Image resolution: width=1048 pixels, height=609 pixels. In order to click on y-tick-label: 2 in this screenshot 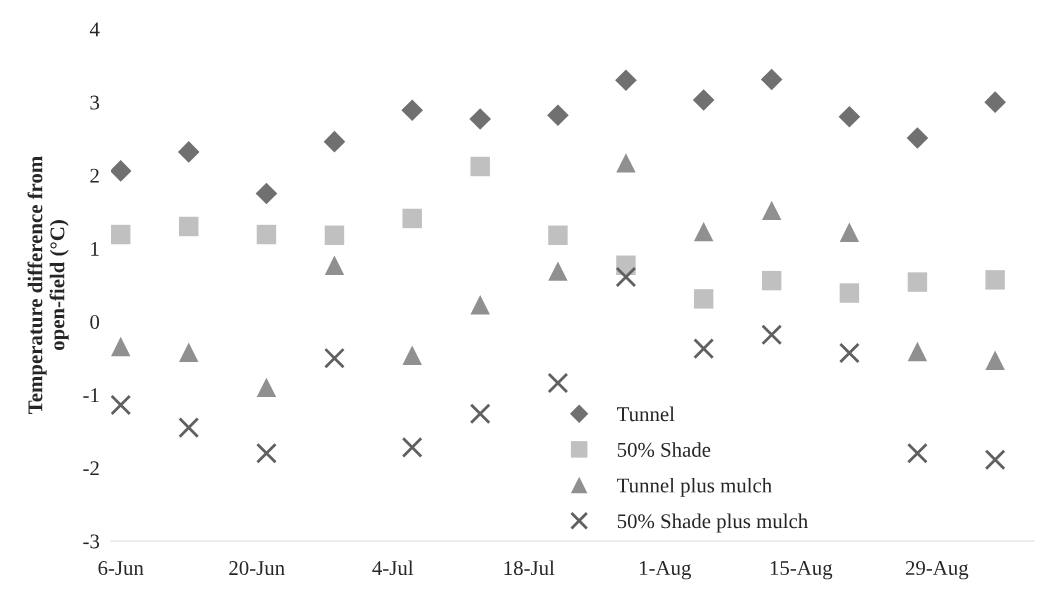, I will do `click(94, 175)`.